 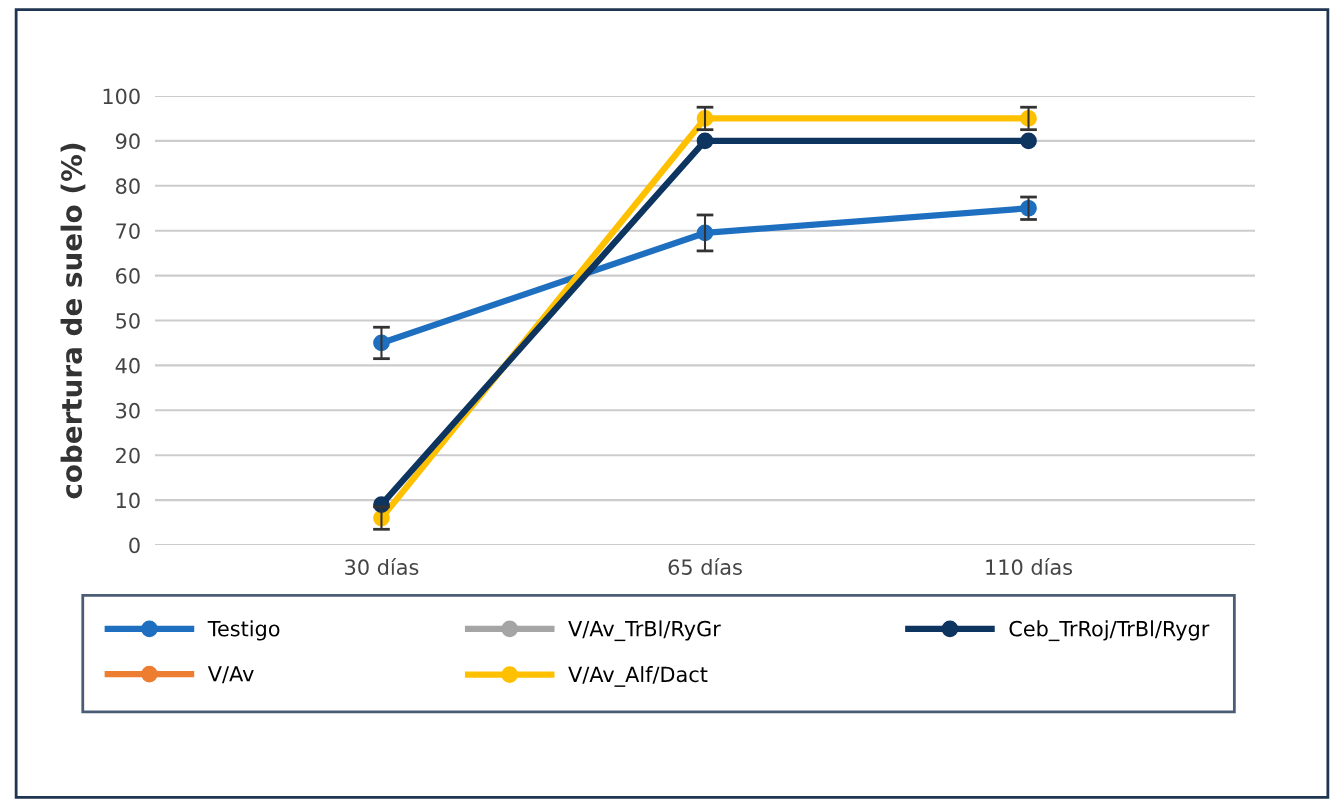 What do you see at coordinates (128, 186) in the screenshot?
I see `y-tick-label: 80` at bounding box center [128, 186].